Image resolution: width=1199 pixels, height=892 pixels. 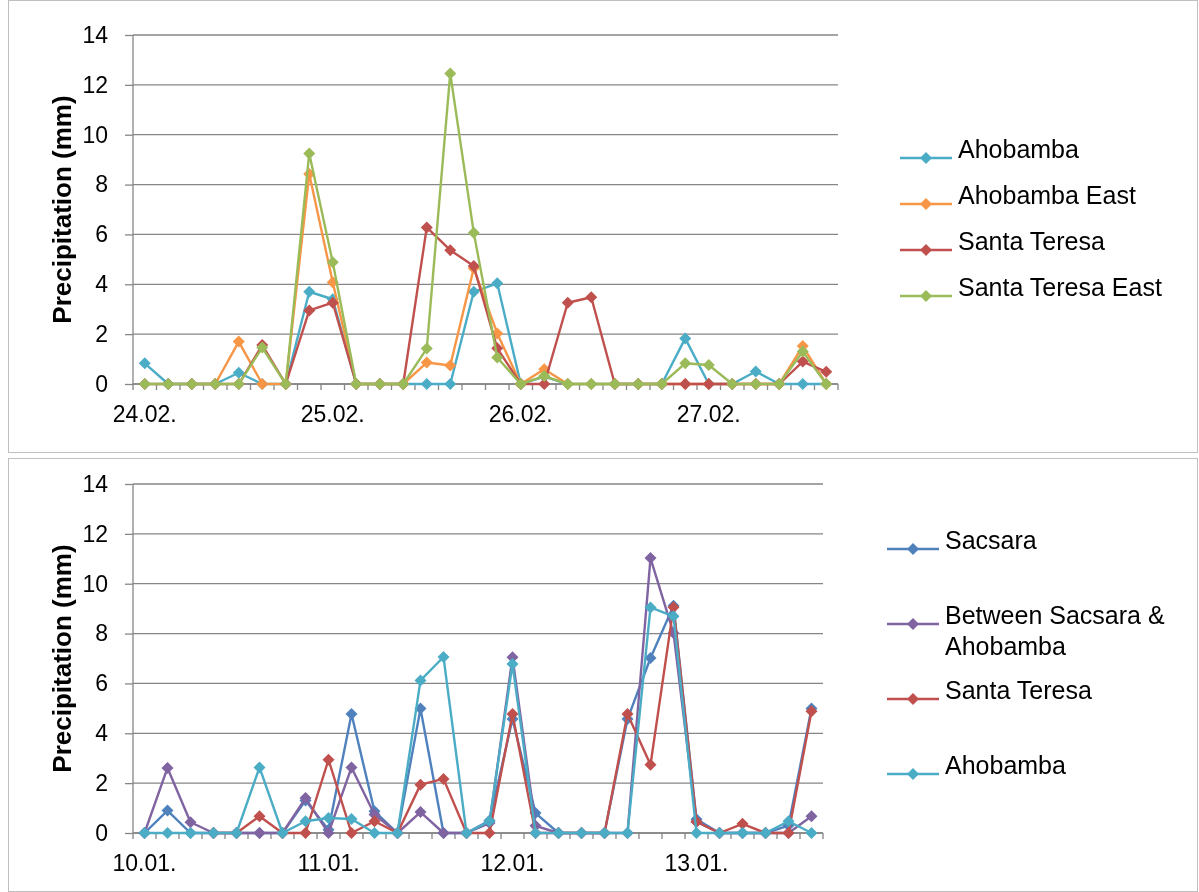 I want to click on legend-label: Between Sacsara & Ahobamba, so click(x=1055, y=630).